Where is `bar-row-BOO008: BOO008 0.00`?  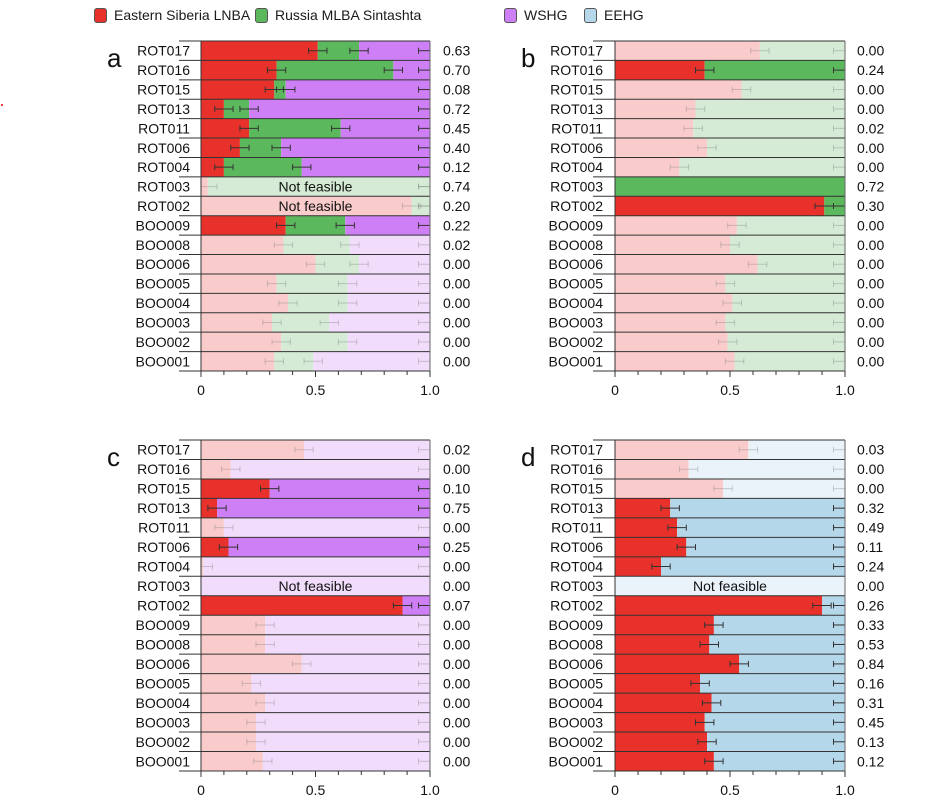
bar-row-BOO008: BOO008 0.00 is located at coordinates (303, 644).